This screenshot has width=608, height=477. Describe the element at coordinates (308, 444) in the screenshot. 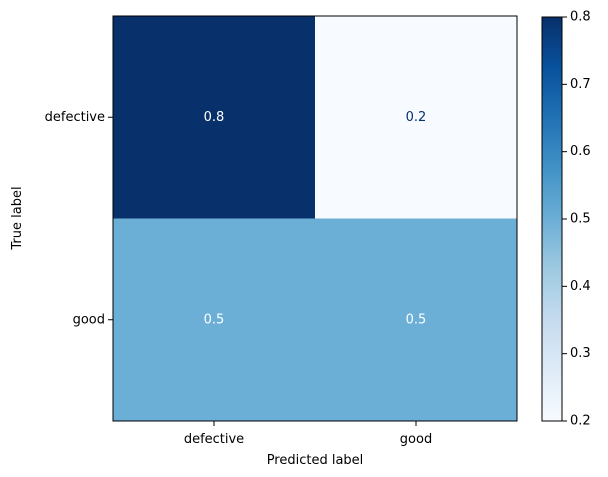

I see `x-axis: defective good Predicted label` at that location.